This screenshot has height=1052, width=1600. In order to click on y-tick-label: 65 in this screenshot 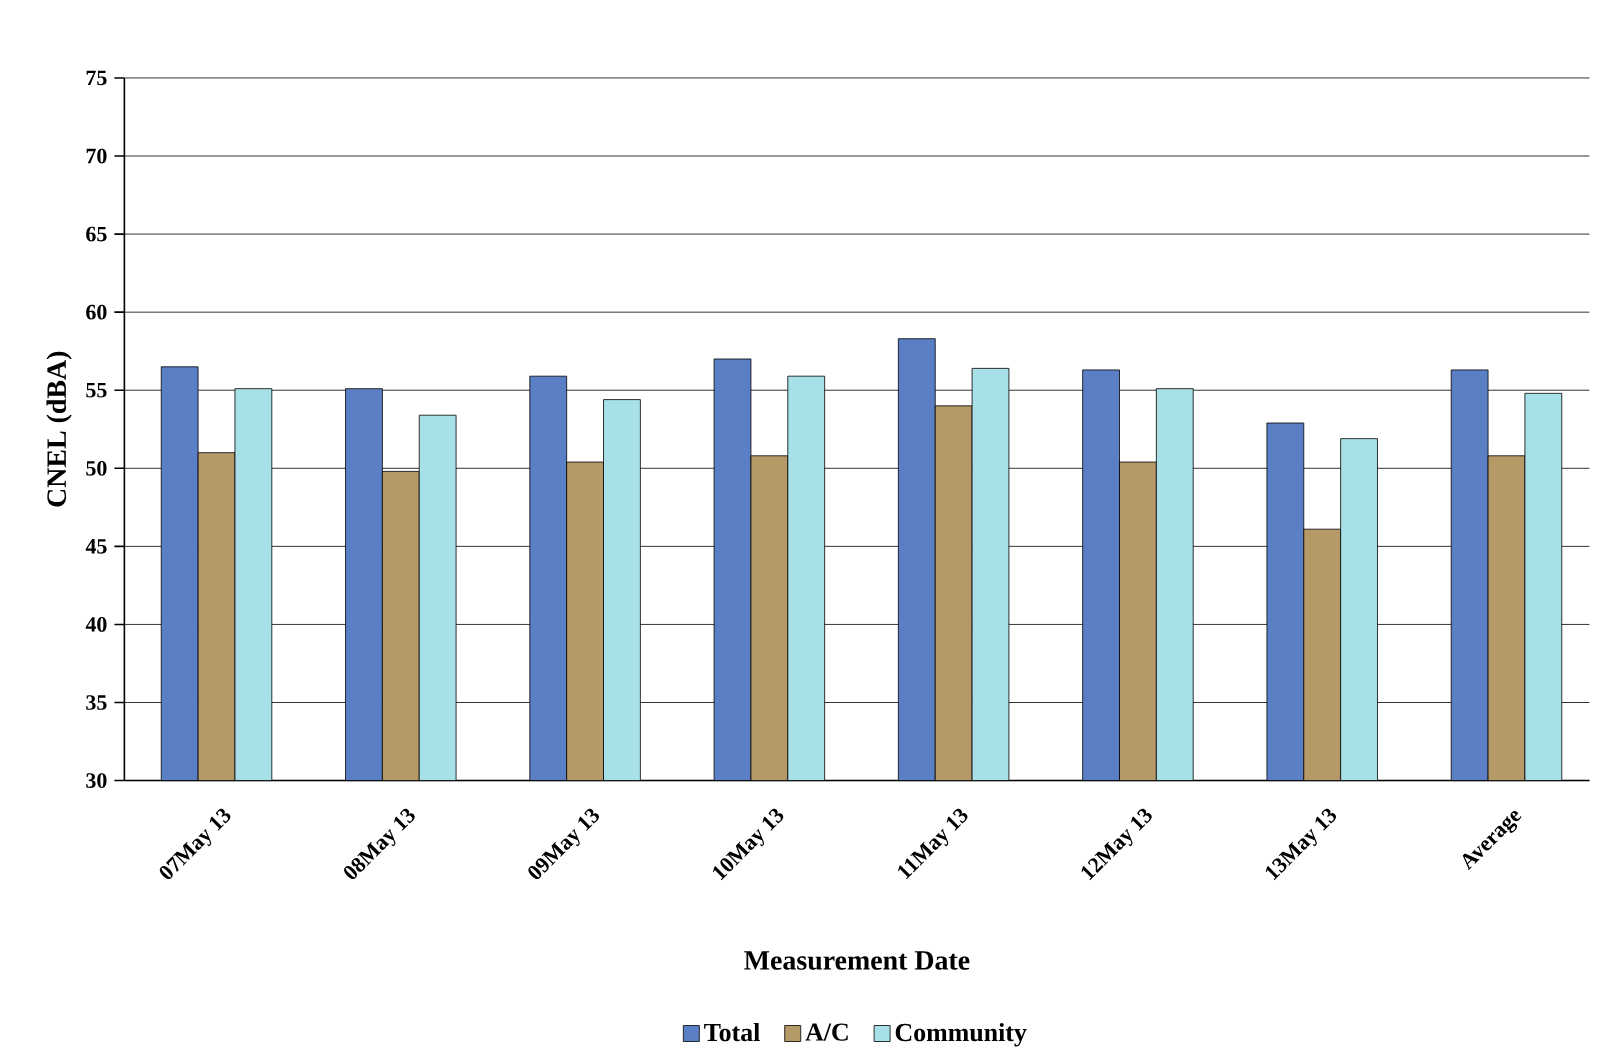, I will do `click(96, 234)`.